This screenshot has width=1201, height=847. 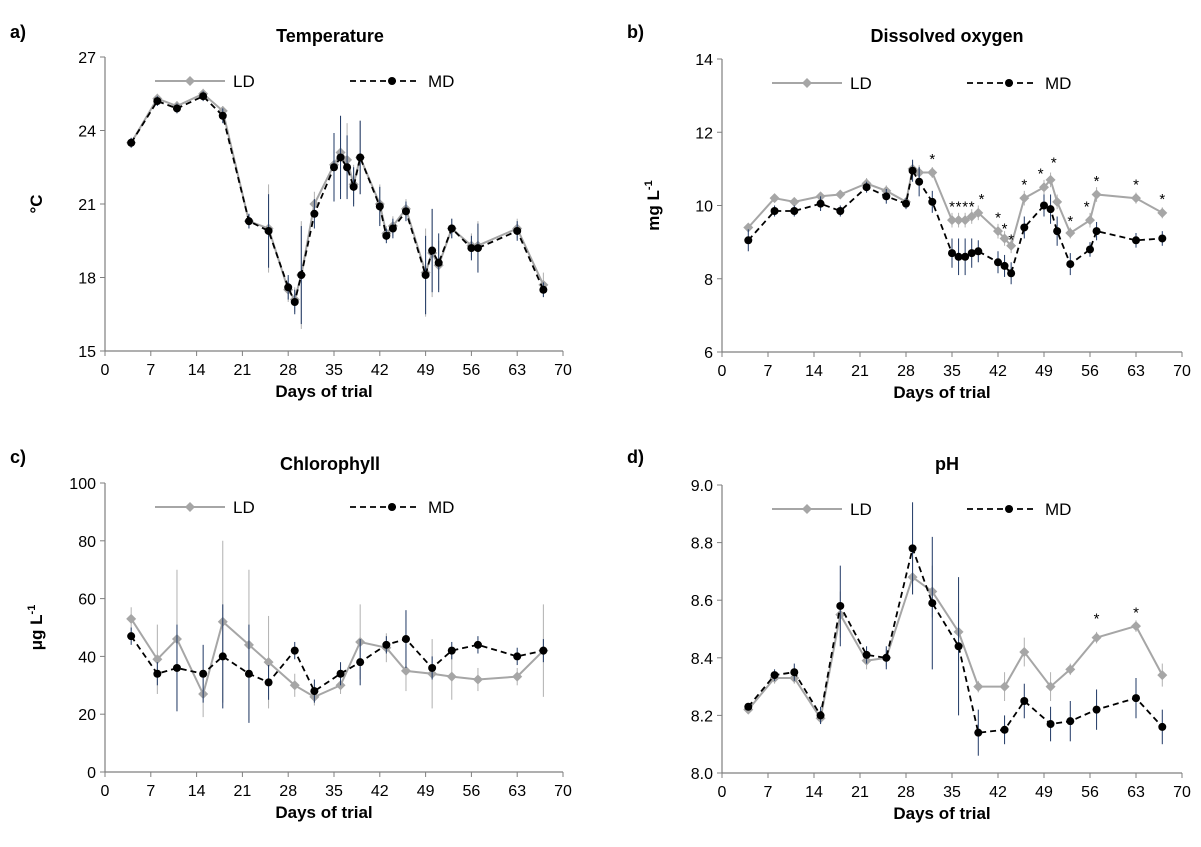 I want to click on y-tick-label: 14, so click(x=704, y=60).